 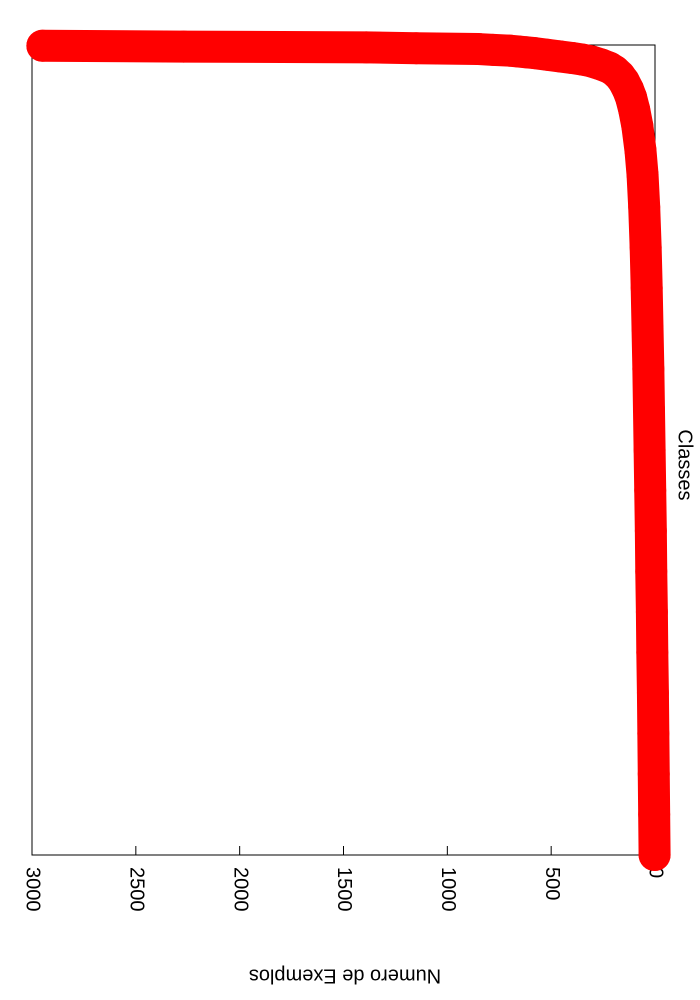 What do you see at coordinates (33, 889) in the screenshot?
I see `y-tick-label: 3000` at bounding box center [33, 889].